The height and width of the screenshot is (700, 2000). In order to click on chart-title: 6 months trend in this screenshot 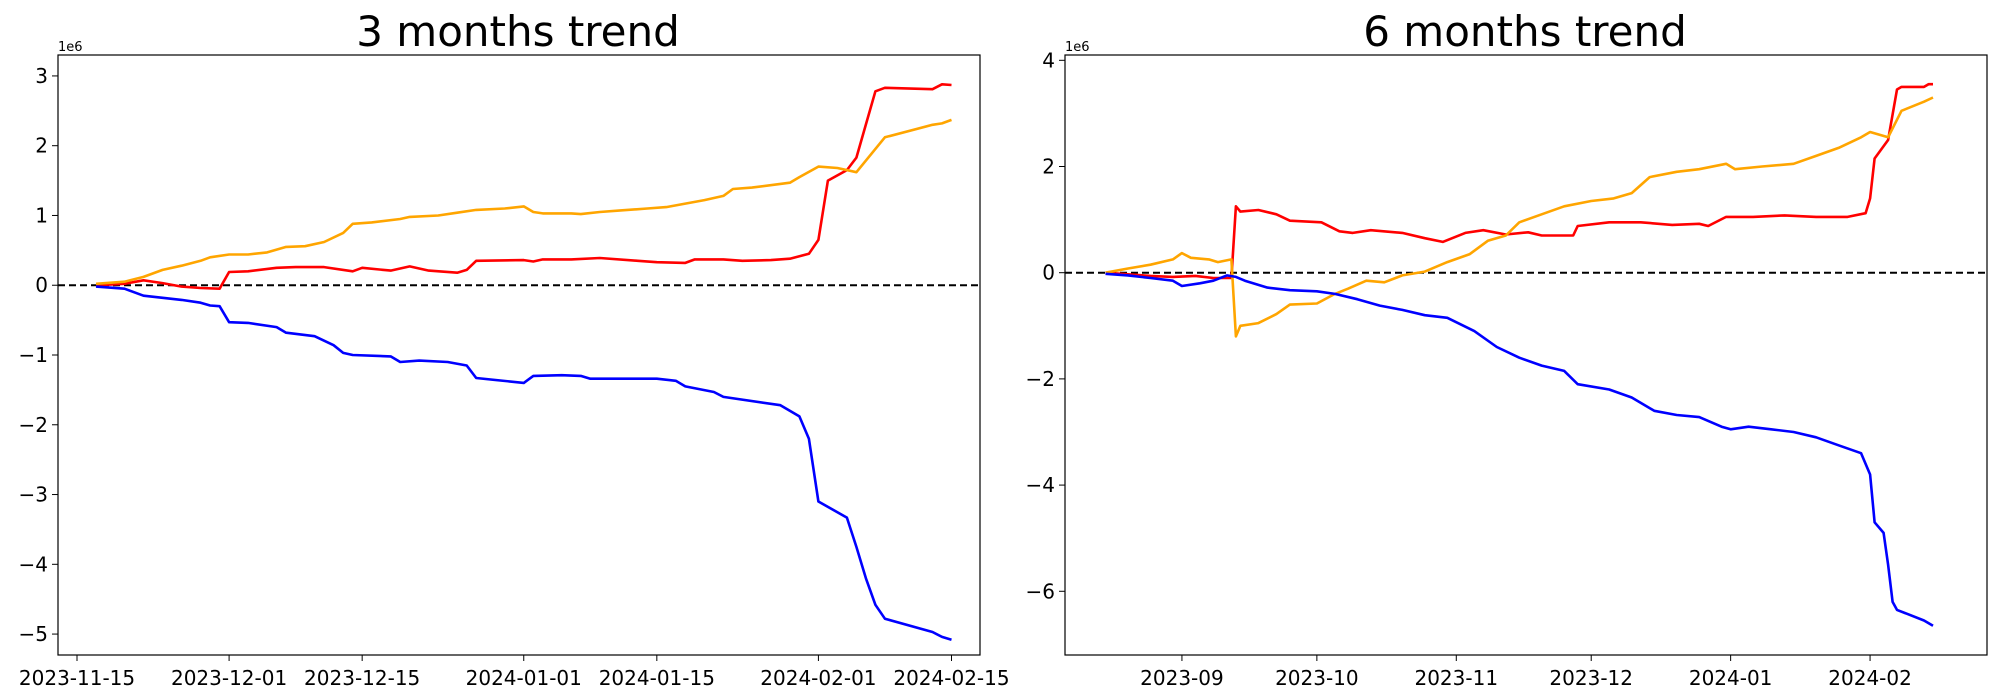, I will do `click(1525, 31)`.